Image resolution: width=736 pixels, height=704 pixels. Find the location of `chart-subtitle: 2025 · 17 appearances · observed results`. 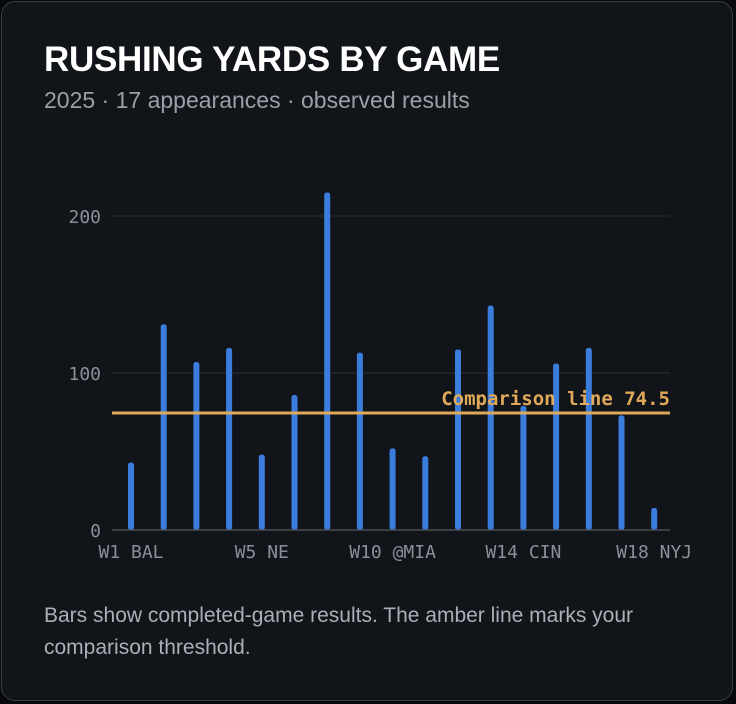

chart-subtitle: 2025 · 17 appearances · observed results is located at coordinates (257, 100).